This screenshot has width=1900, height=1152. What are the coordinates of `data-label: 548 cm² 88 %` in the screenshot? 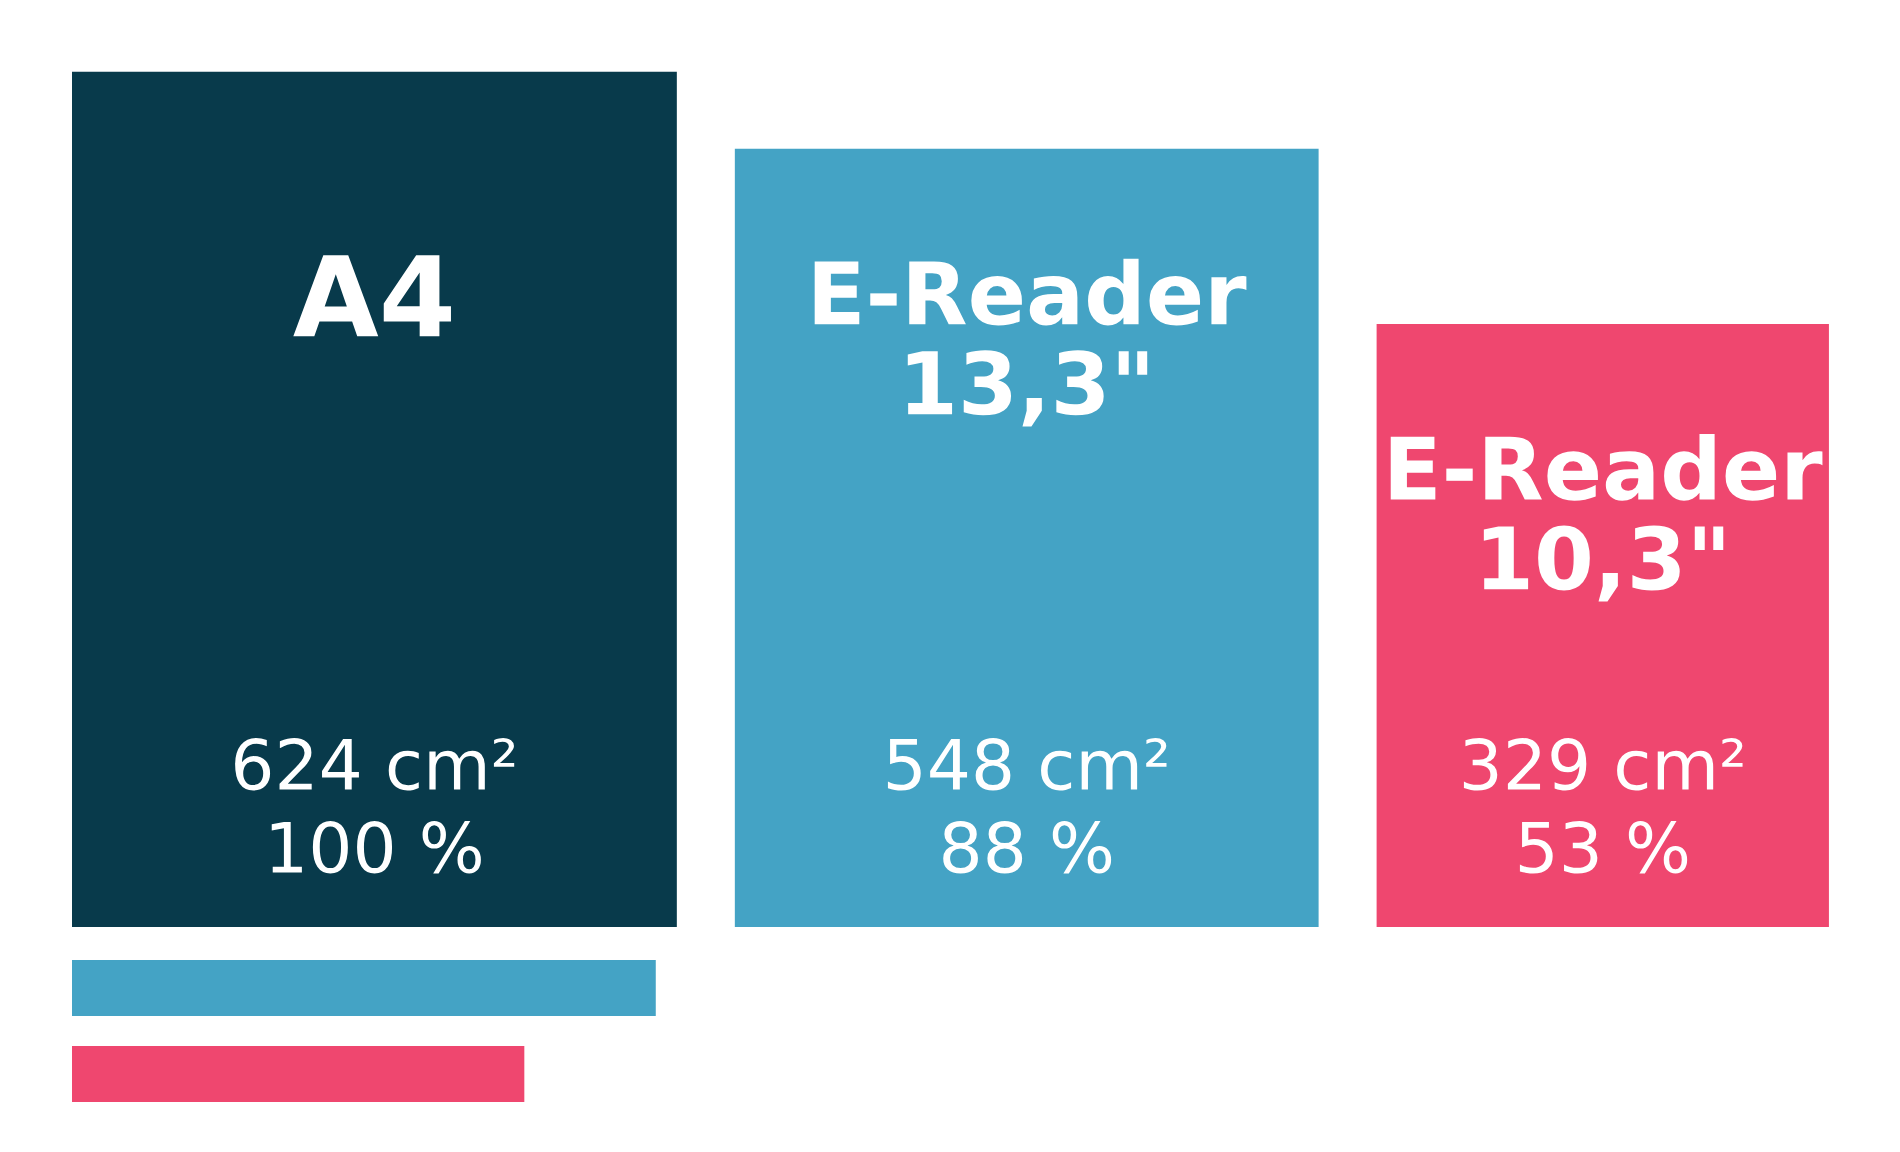 It's located at (1027, 805).